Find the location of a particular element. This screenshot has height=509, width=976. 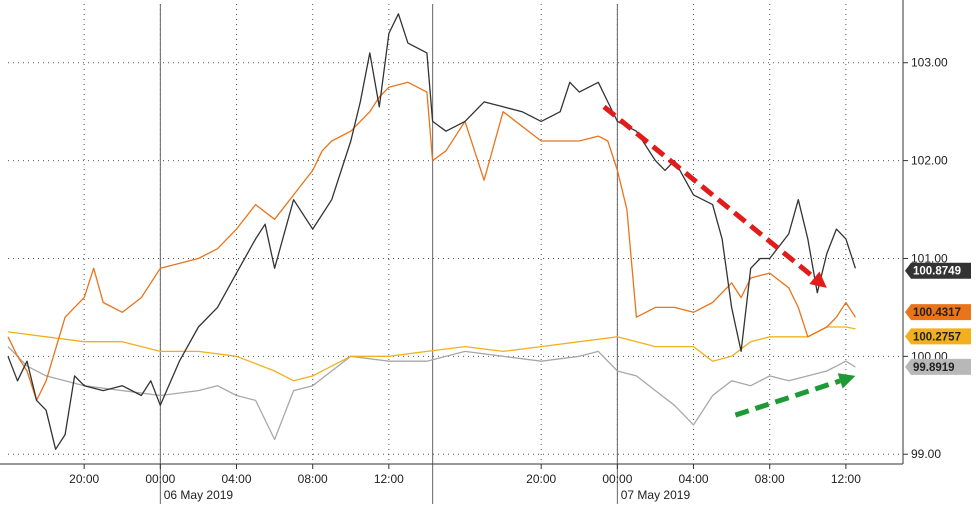

last-value-label: 99.8919 is located at coordinates (934, 368).